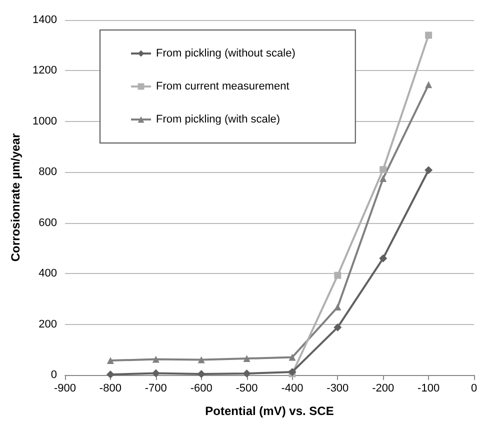 This screenshot has height=425, width=484. Describe the element at coordinates (110, 388) in the screenshot. I see `x-tick-label: -800` at that location.